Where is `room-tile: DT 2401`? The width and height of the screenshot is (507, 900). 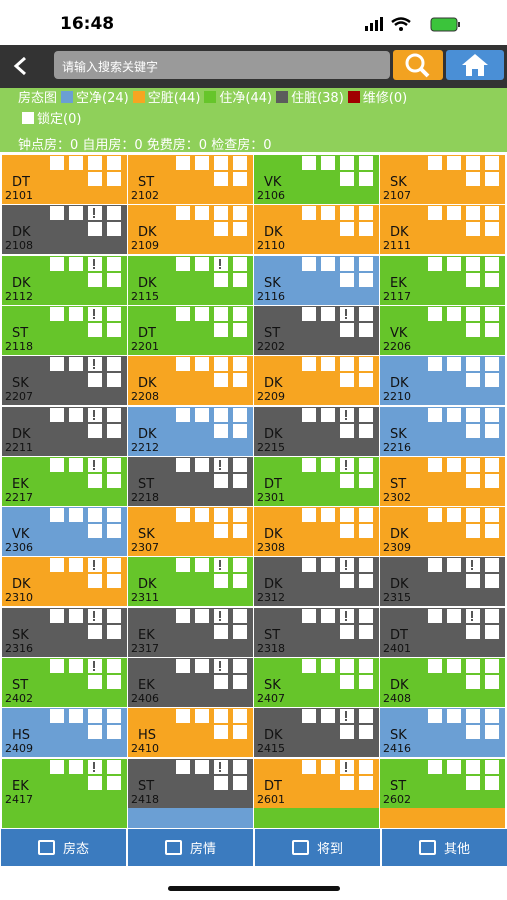 room-tile: DT 2401 is located at coordinates (442, 632).